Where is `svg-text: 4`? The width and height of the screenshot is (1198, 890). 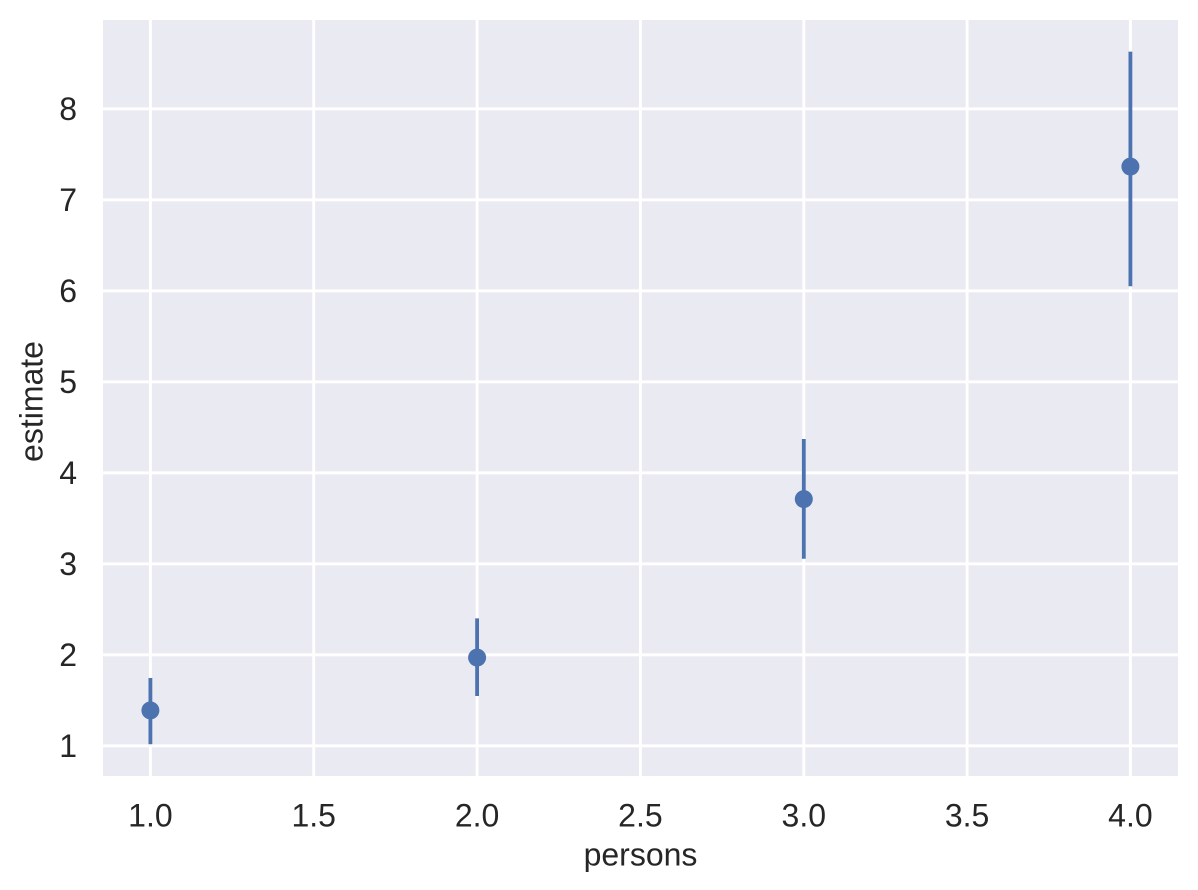
svg-text: 4 is located at coordinates (68, 473).